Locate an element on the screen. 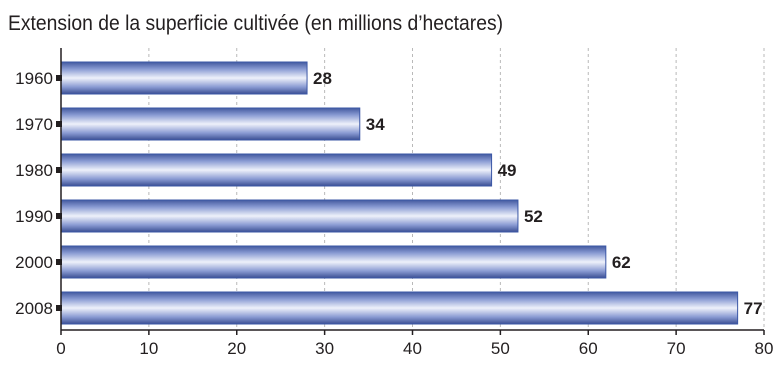  data-label-1990: 52 is located at coordinates (533, 216).